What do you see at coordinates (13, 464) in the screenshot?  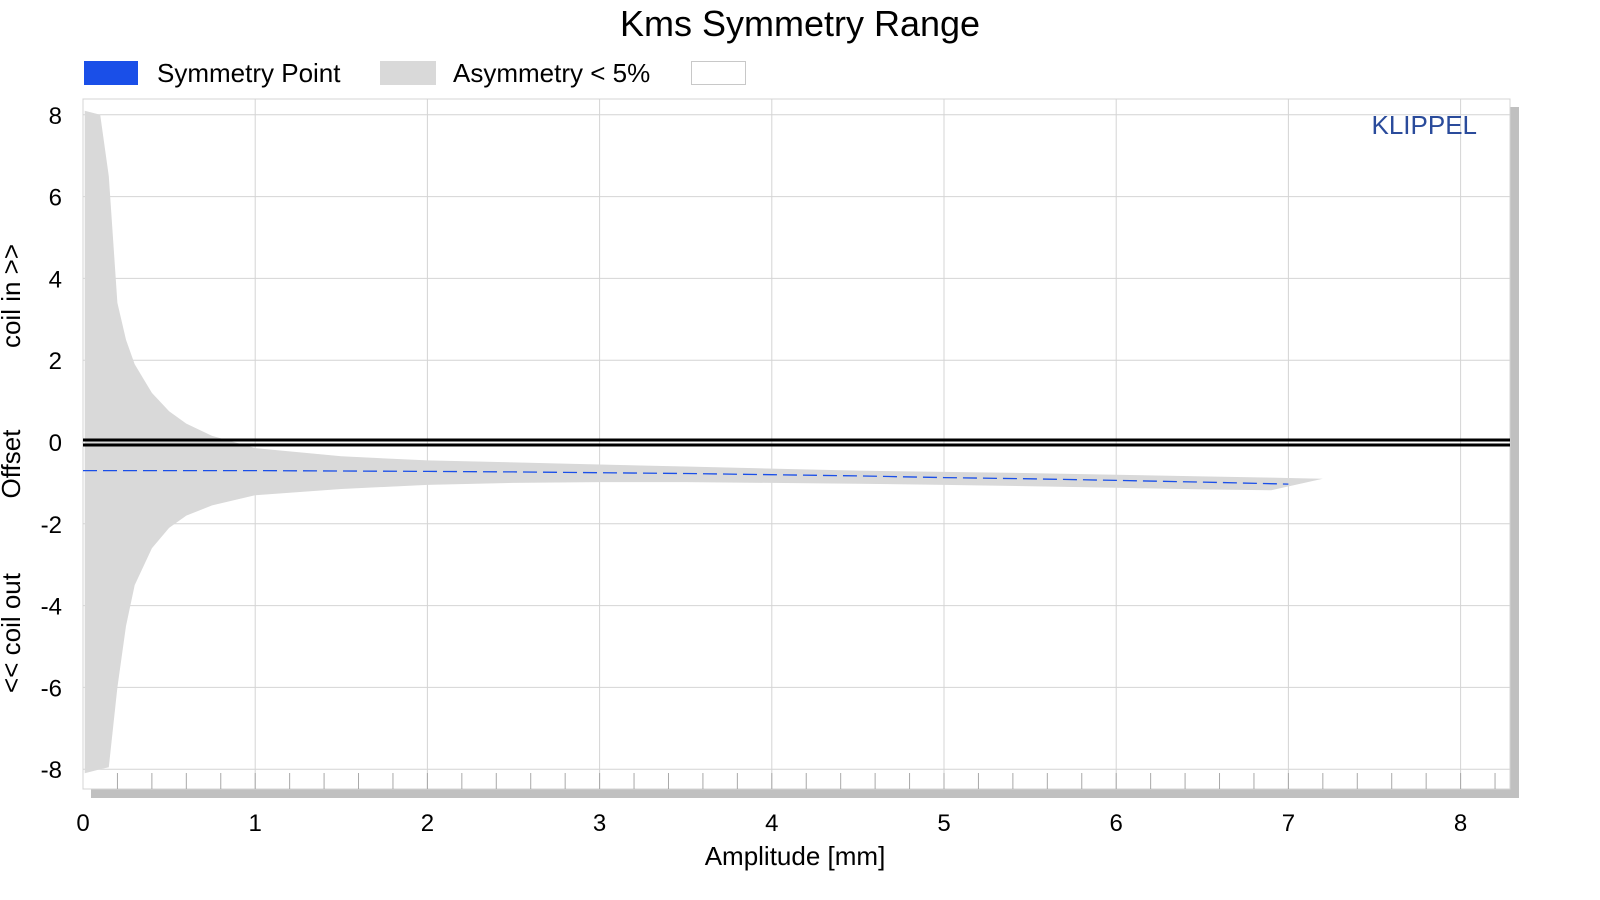 I see `y-axis-label-offset: Offset` at bounding box center [13, 464].